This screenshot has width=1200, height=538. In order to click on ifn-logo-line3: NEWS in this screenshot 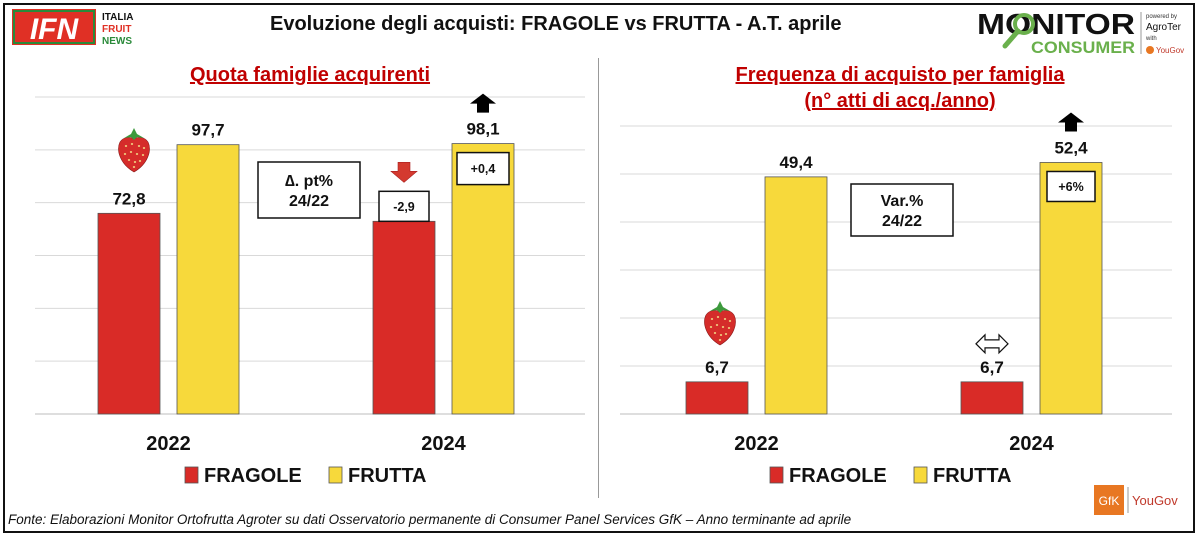, I will do `click(117, 40)`.